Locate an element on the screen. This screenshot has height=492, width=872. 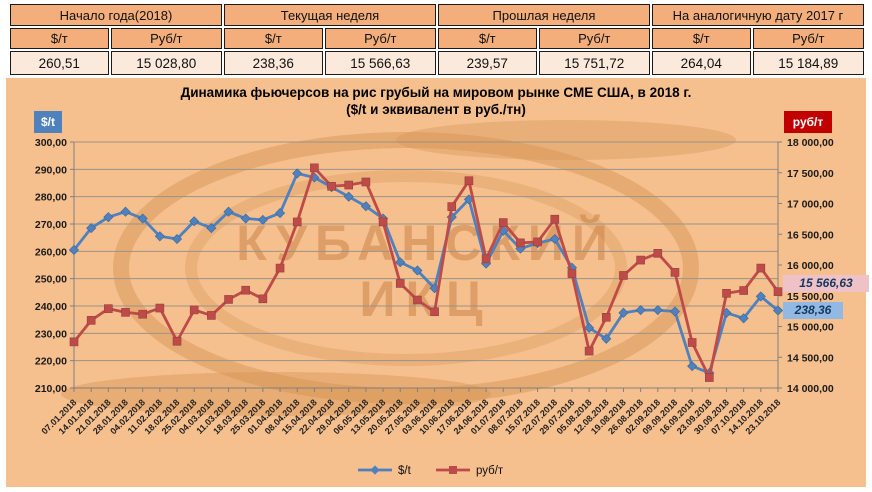
svg-text: 290,00 is located at coordinates (51, 170).